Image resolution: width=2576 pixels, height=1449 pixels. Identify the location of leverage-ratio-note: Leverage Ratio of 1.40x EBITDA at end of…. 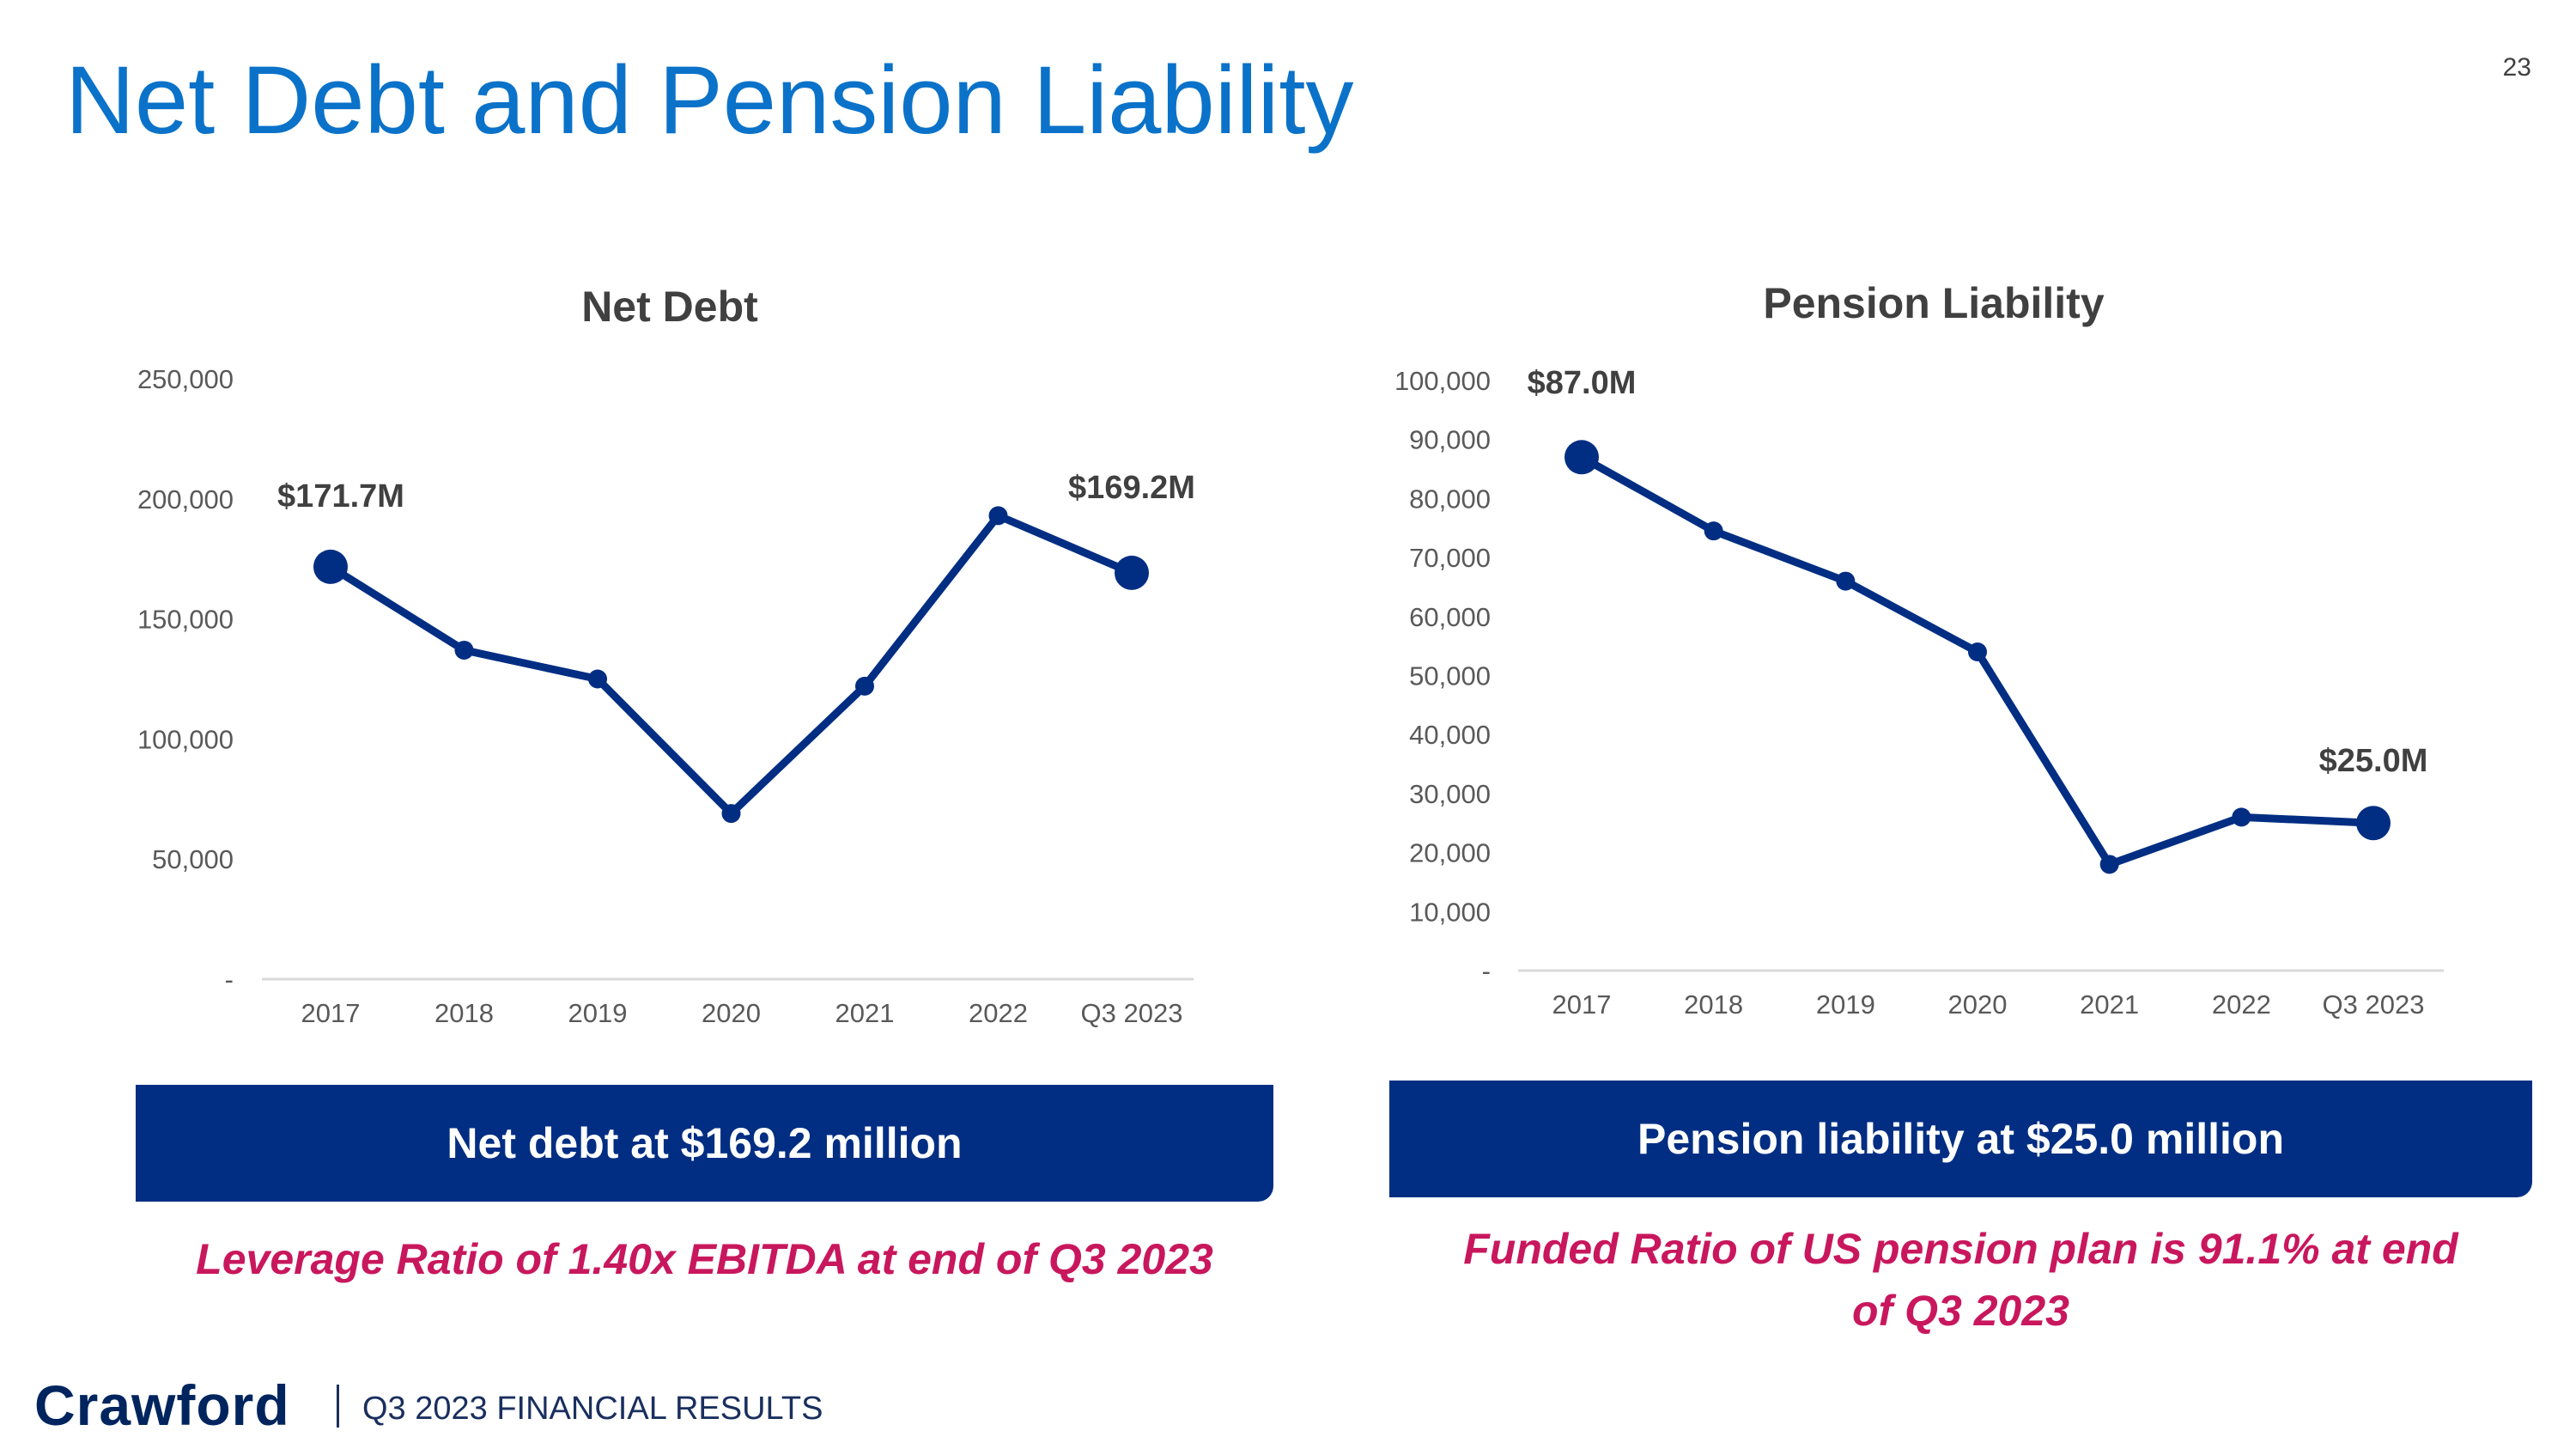
(704, 1259).